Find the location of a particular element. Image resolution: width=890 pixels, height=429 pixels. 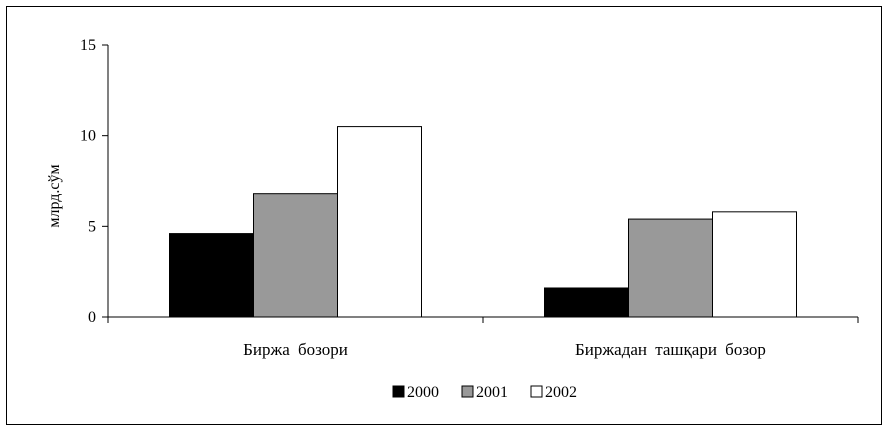

y-tick-label: 10 is located at coordinates (88, 136).